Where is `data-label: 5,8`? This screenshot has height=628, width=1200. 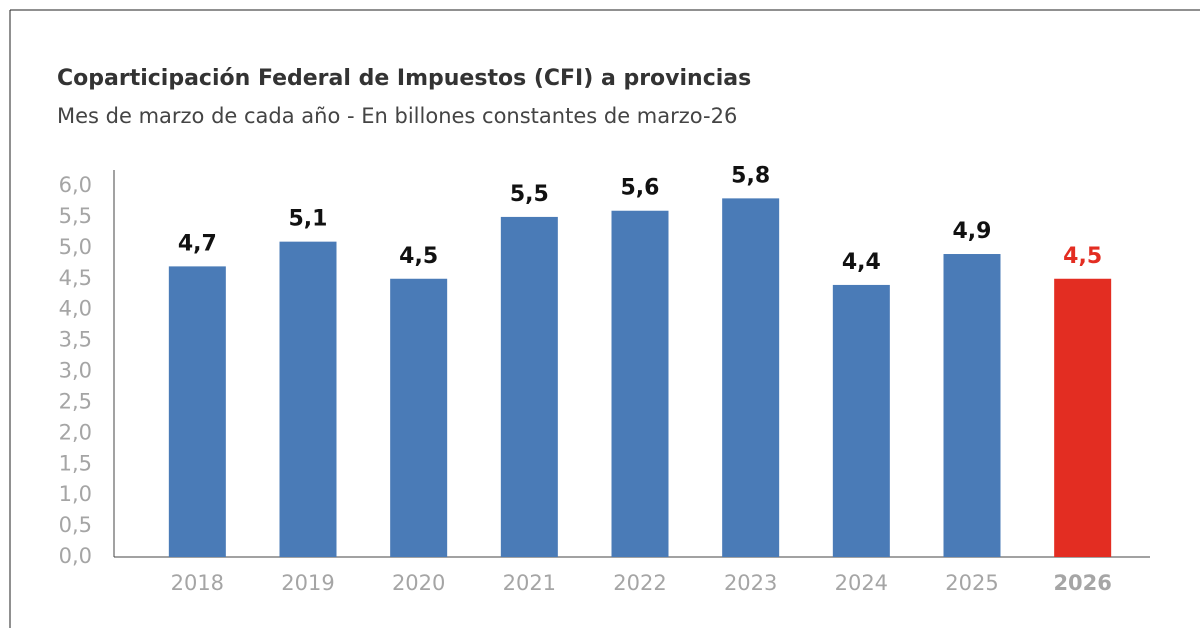 data-label: 5,8 is located at coordinates (750, 175).